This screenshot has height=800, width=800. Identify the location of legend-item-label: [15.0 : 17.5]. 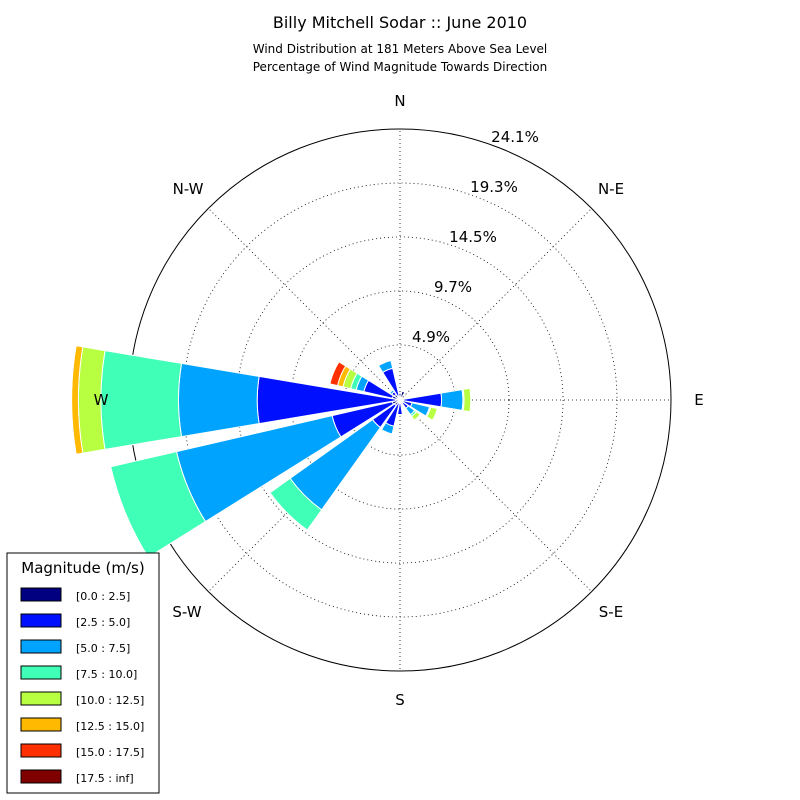
(110, 752).